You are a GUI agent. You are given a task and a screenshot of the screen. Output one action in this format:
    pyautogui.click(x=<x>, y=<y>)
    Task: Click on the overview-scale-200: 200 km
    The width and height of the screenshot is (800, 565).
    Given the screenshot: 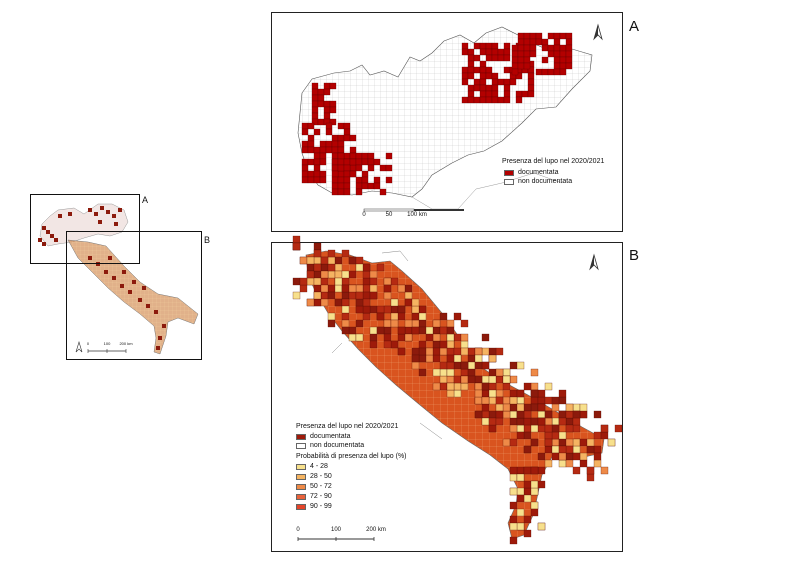 What is the action you would take?
    pyautogui.click(x=126, y=343)
    